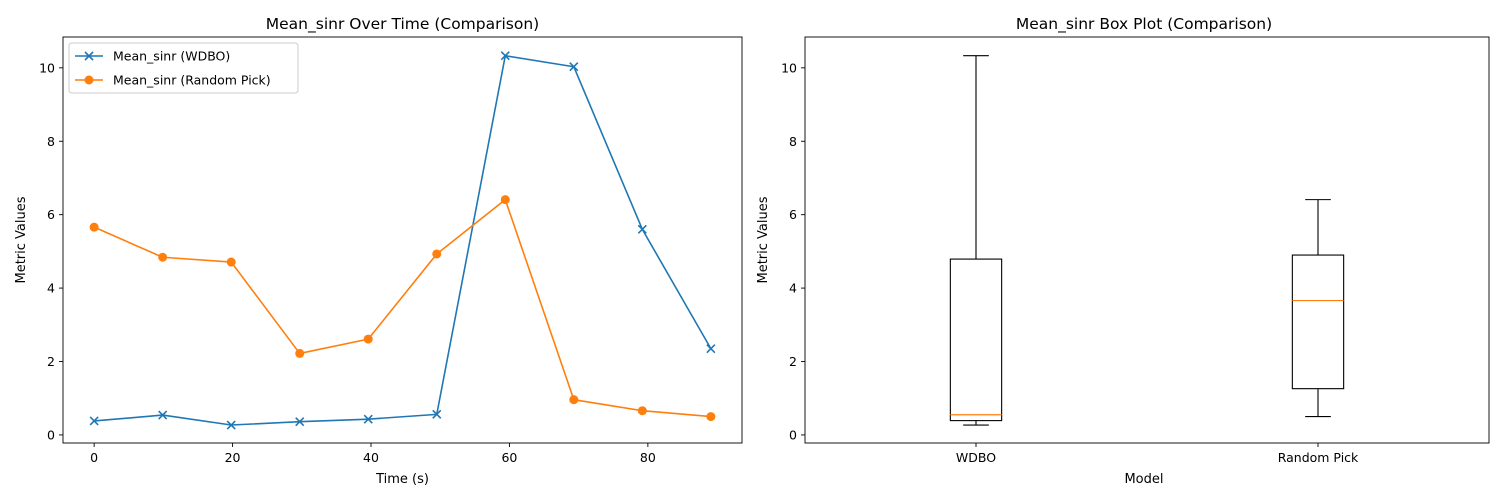 The image size is (1500, 500). I want to click on line-chart-xlabel: Time (s), so click(402, 479).